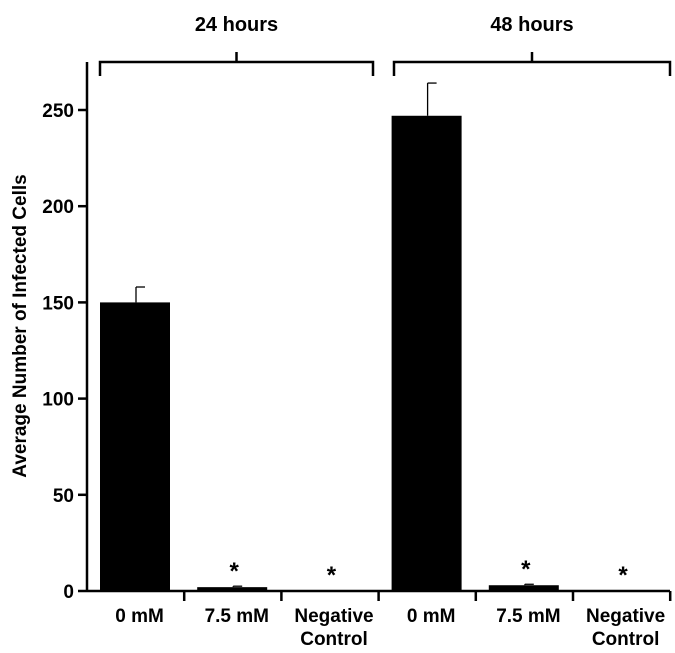 This screenshot has height=653, width=675. What do you see at coordinates (63, 496) in the screenshot?
I see `y-tick-label: 50` at bounding box center [63, 496].